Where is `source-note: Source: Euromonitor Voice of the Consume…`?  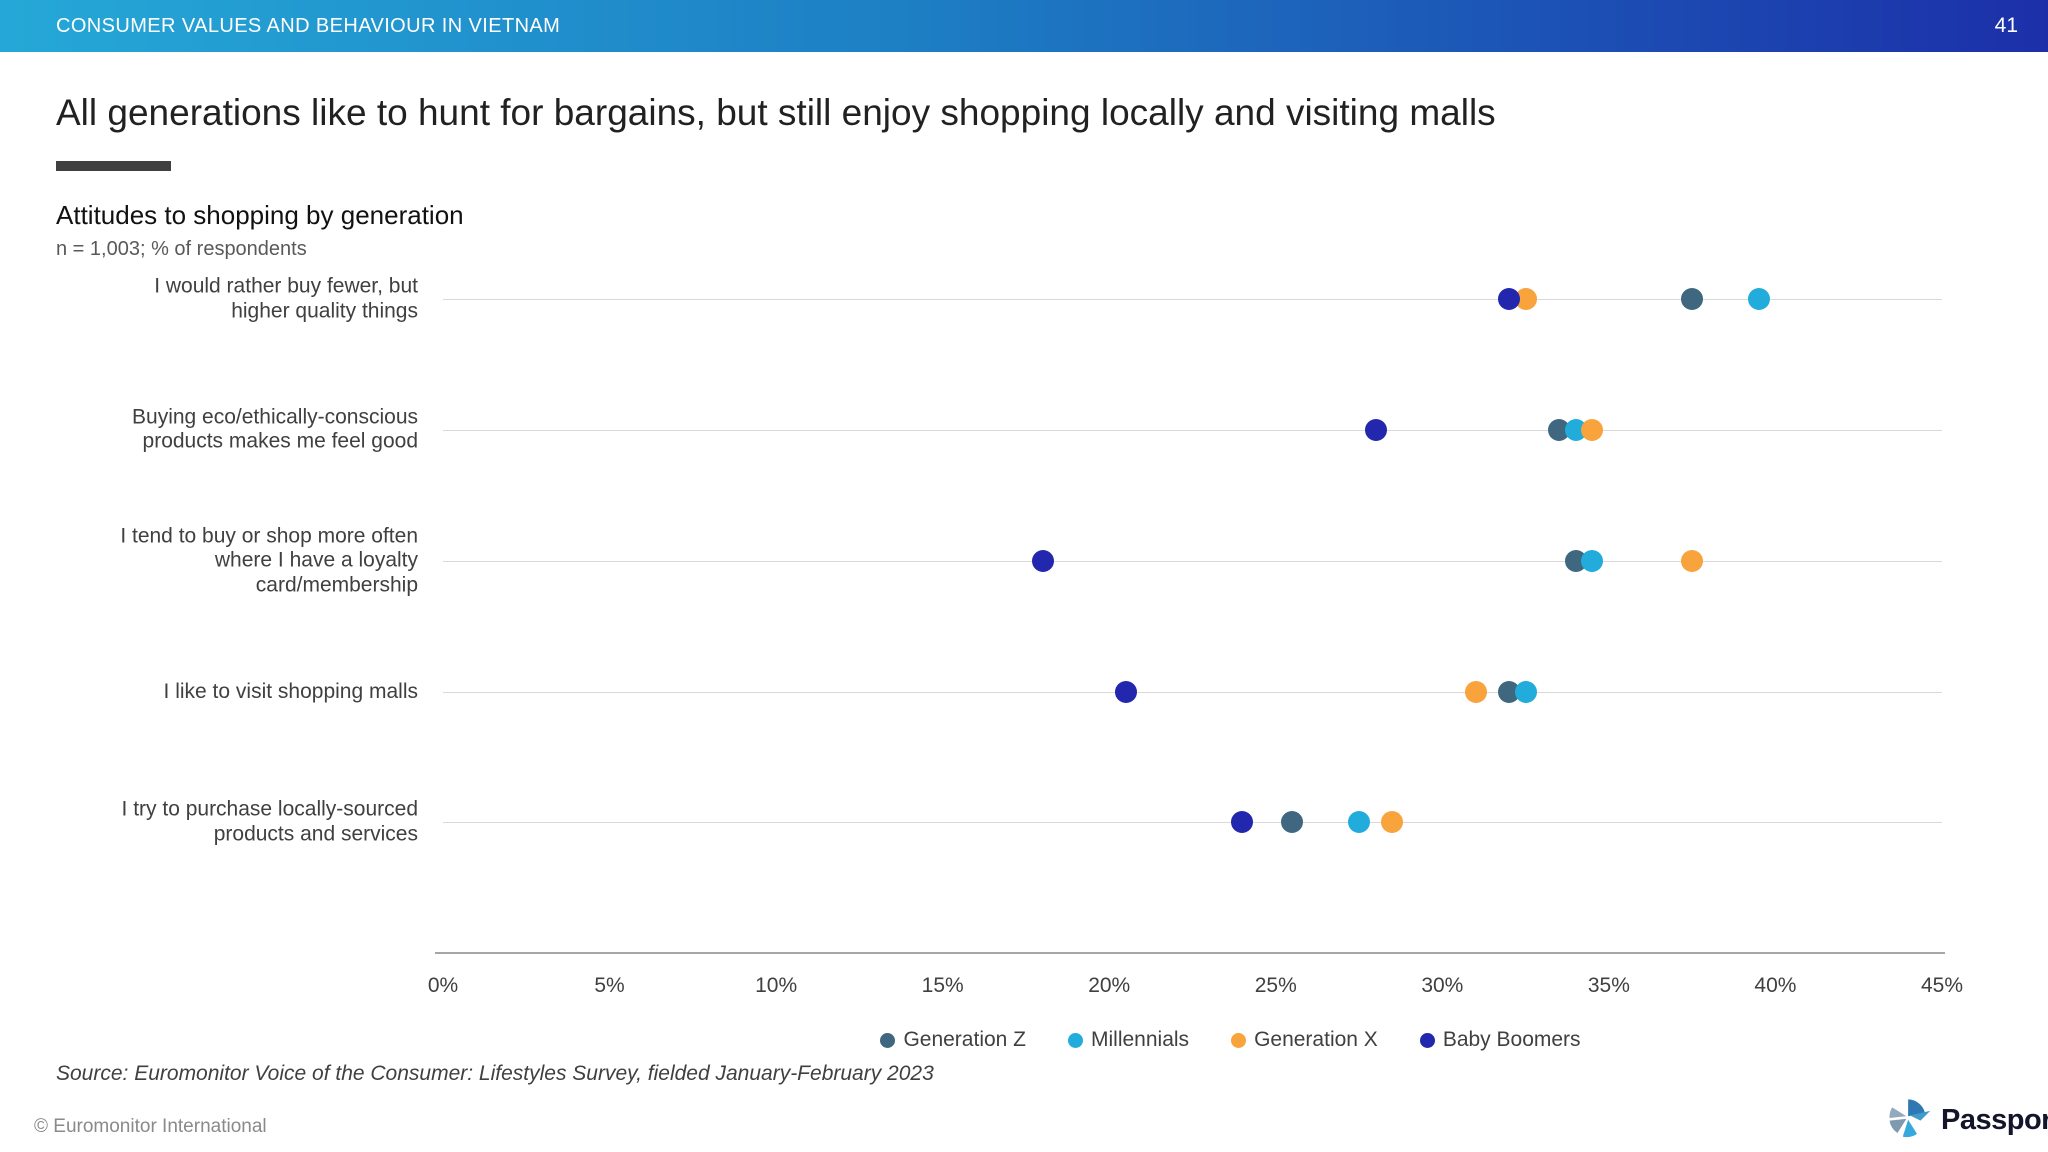
source-note: Source: Euromonitor Voice of the Consume… is located at coordinates (495, 1073).